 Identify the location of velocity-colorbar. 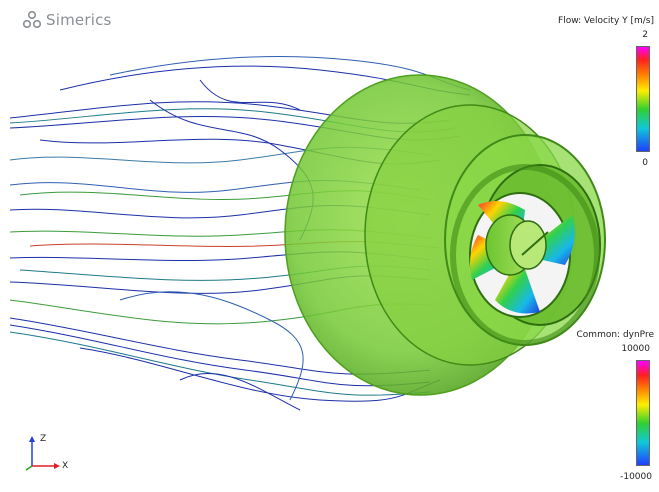
(643, 99).